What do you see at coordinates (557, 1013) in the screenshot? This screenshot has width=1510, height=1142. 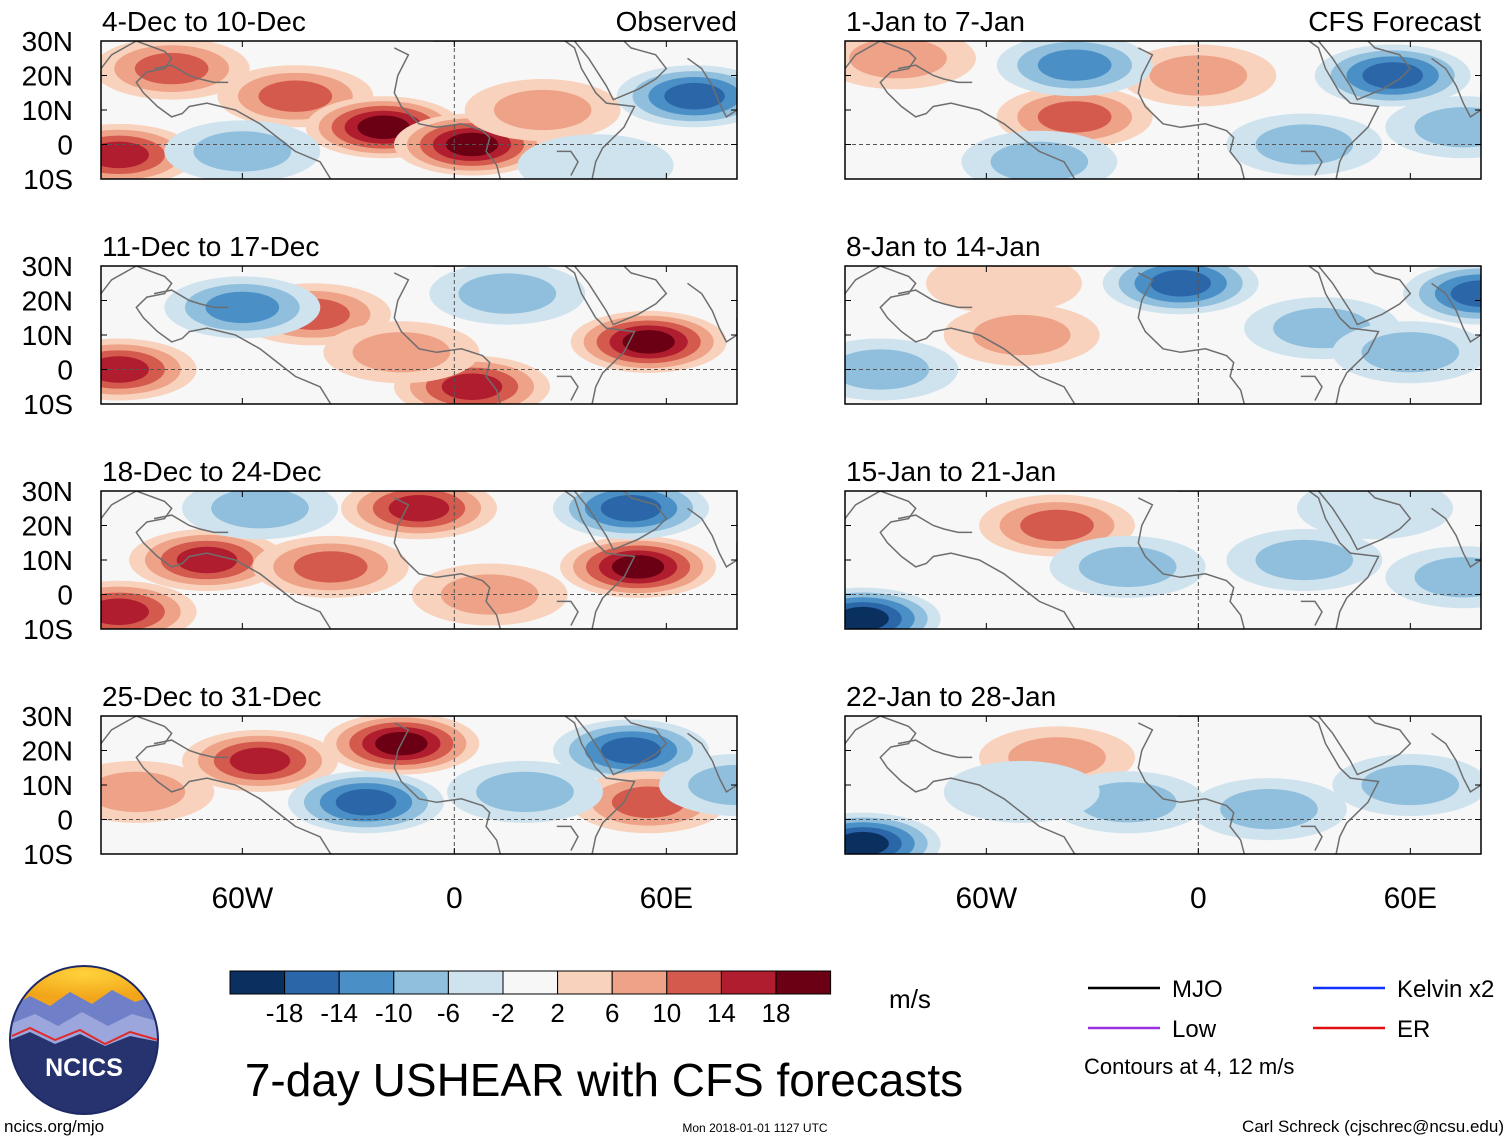 I see `colorbar-label: 2` at bounding box center [557, 1013].